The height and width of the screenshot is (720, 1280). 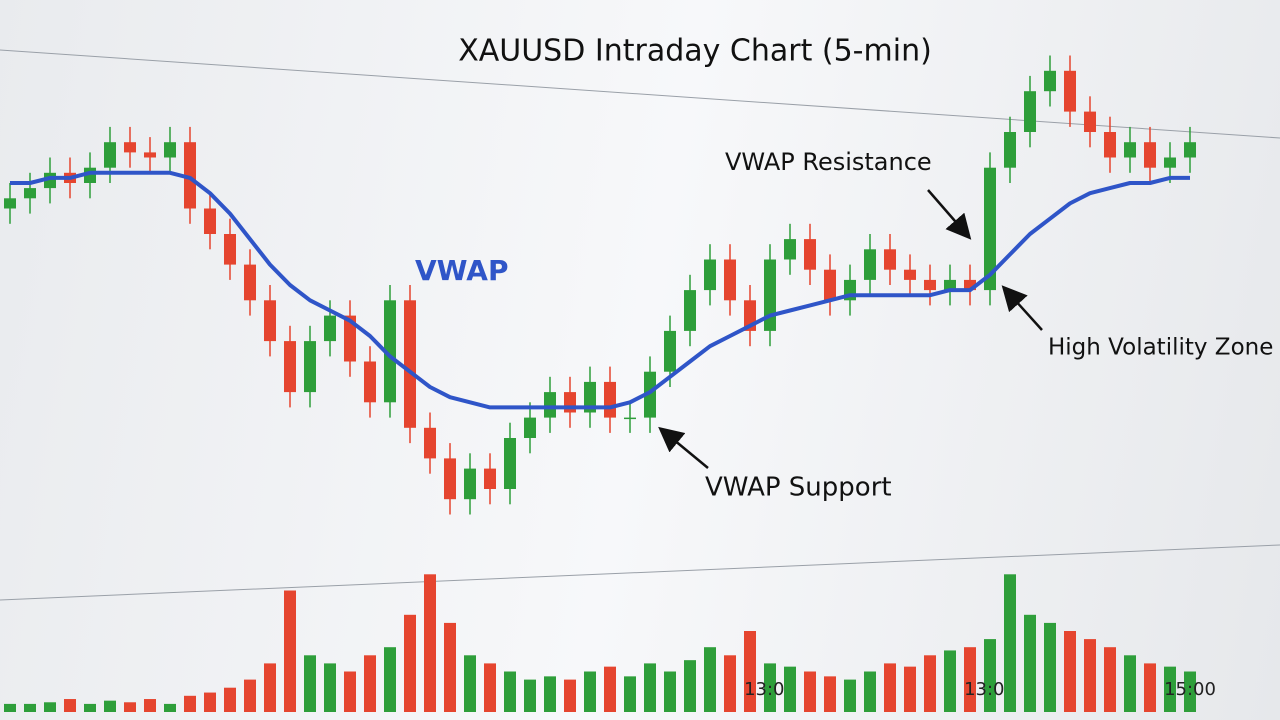 What do you see at coordinates (640, 572) in the screenshot?
I see `panel-divider` at bounding box center [640, 572].